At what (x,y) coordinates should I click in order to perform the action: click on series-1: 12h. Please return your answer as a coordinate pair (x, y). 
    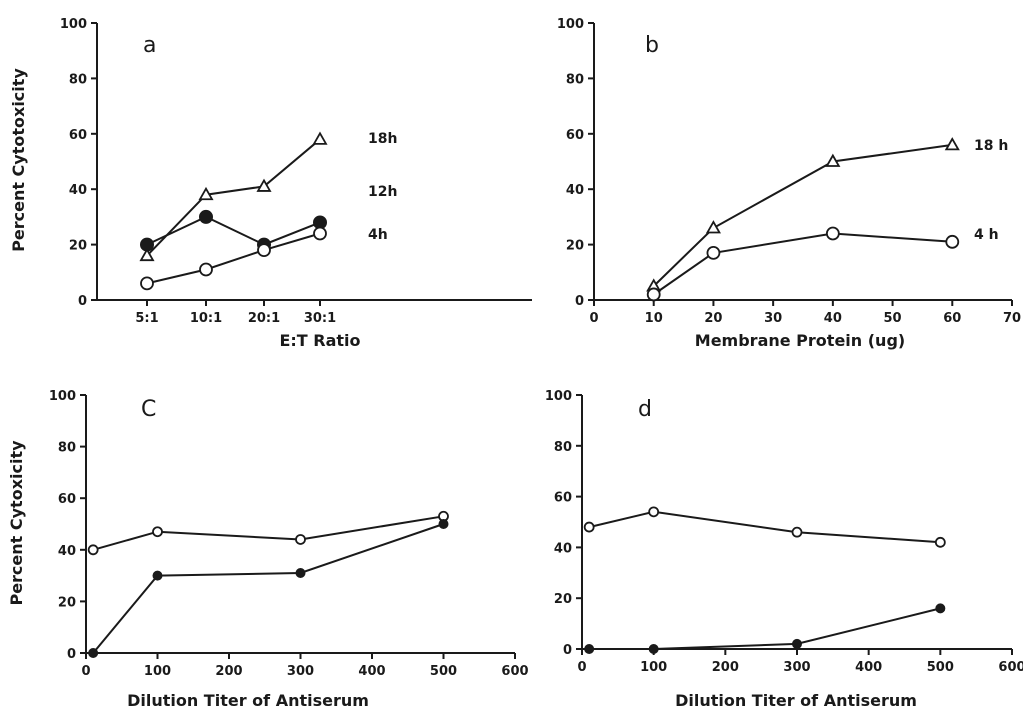
    Looking at the image, I should click on (268, 218).